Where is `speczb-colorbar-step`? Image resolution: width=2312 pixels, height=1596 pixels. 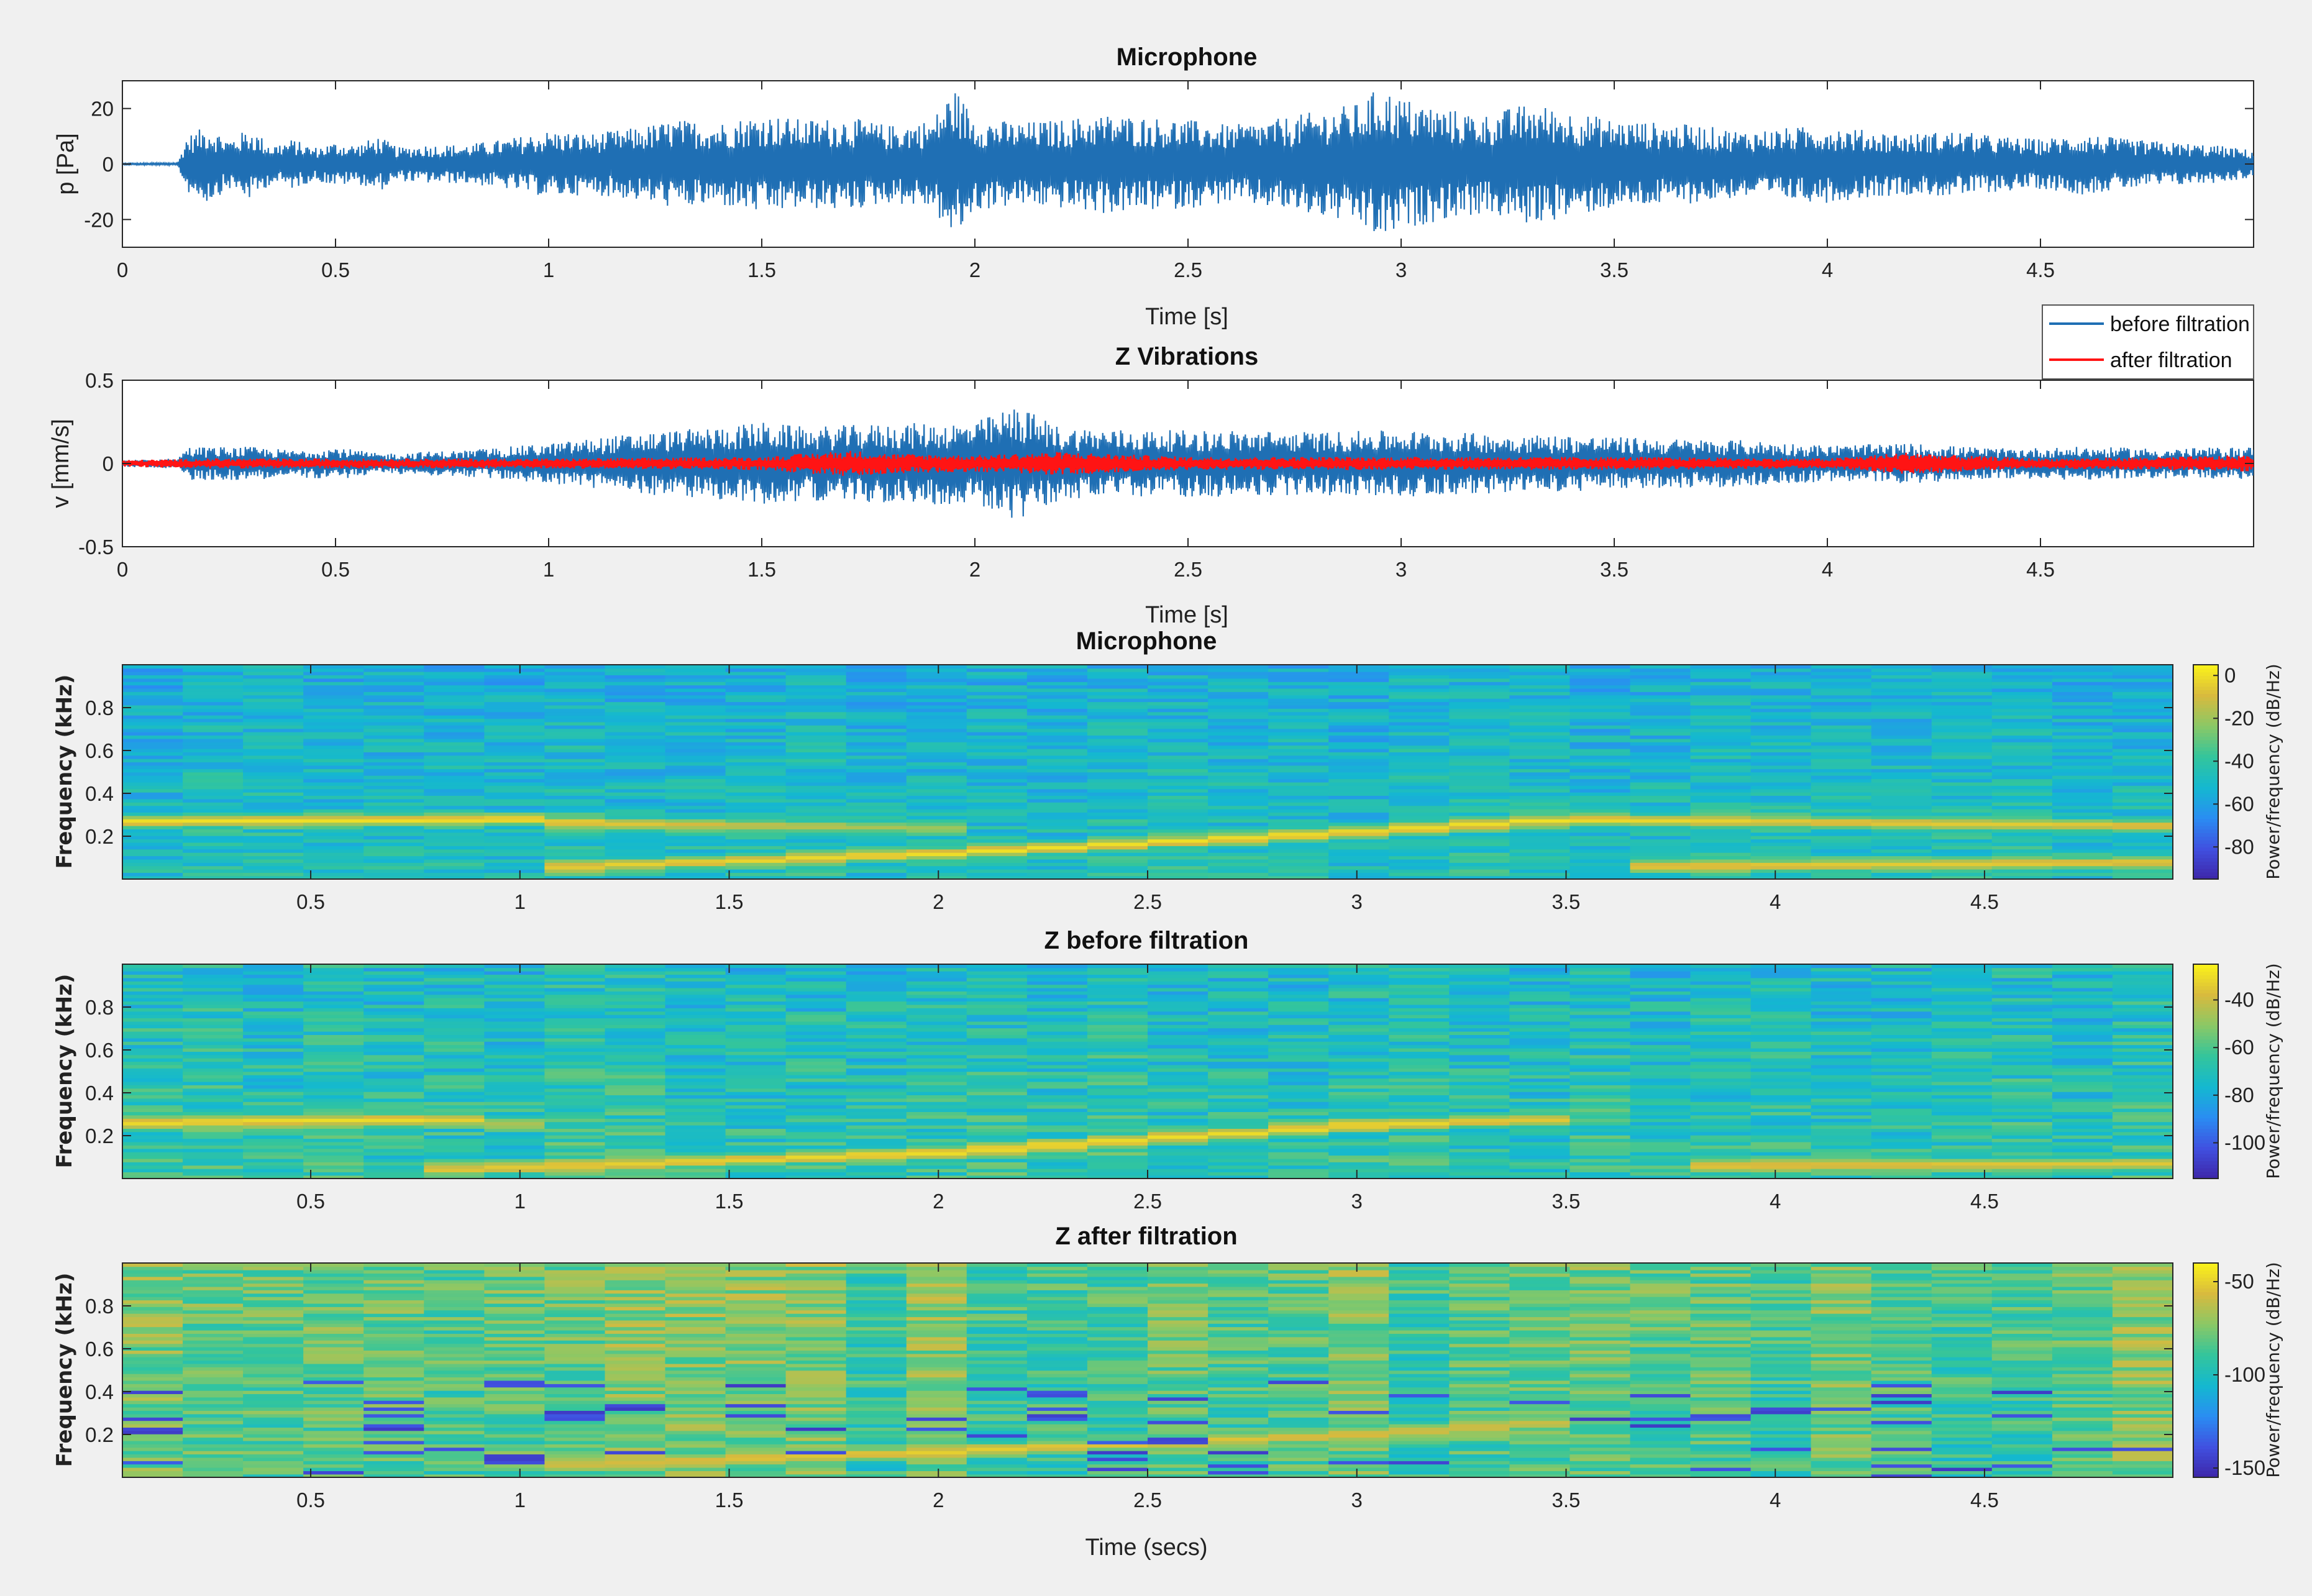 speczb-colorbar-step is located at coordinates (2205, 1098).